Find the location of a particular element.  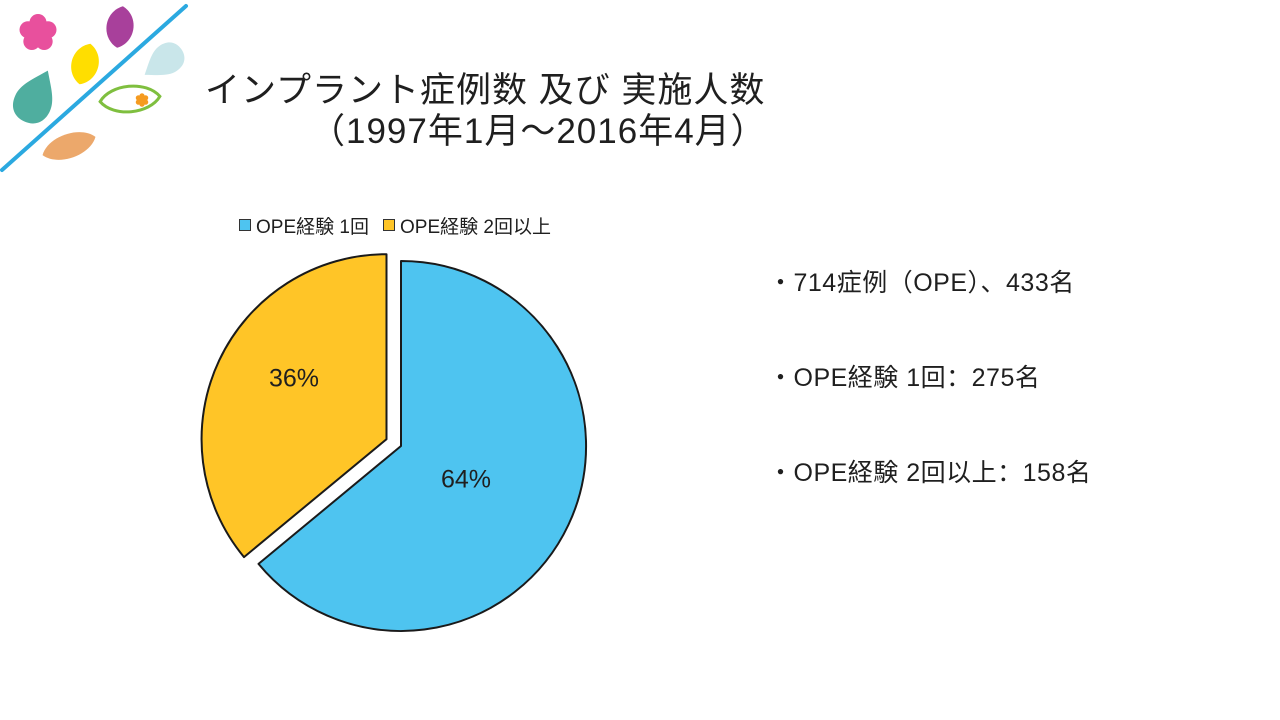

pie-slice-ope-2plus is located at coordinates (294, 406).